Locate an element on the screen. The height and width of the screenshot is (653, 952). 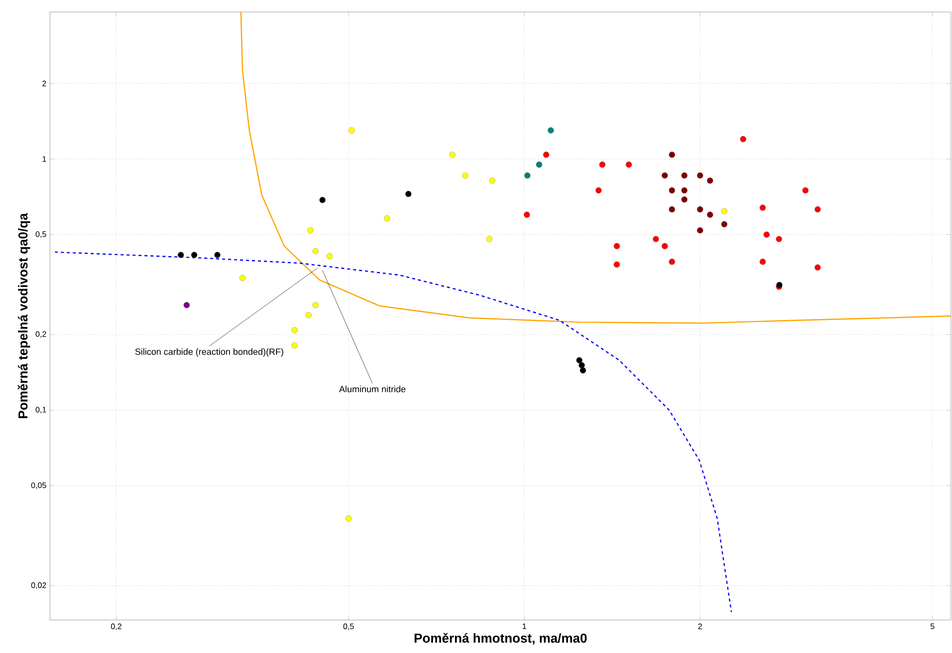
y-axis-title: Poměrná tepelná vodivost qa0/qa is located at coordinates (24, 315).